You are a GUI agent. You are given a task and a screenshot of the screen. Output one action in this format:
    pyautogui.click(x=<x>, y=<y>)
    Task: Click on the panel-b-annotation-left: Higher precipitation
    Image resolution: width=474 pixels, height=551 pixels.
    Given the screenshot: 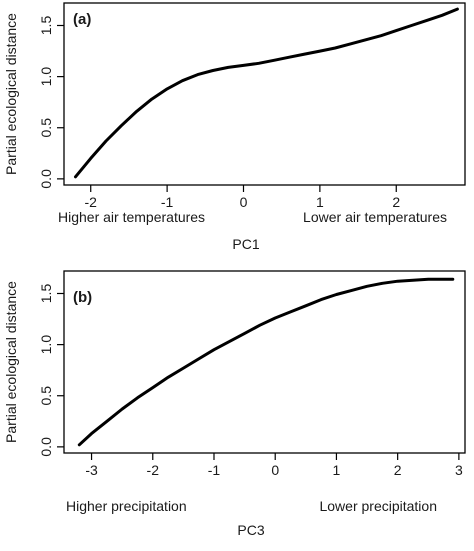 What is the action you would take?
    pyautogui.click(x=126, y=506)
    